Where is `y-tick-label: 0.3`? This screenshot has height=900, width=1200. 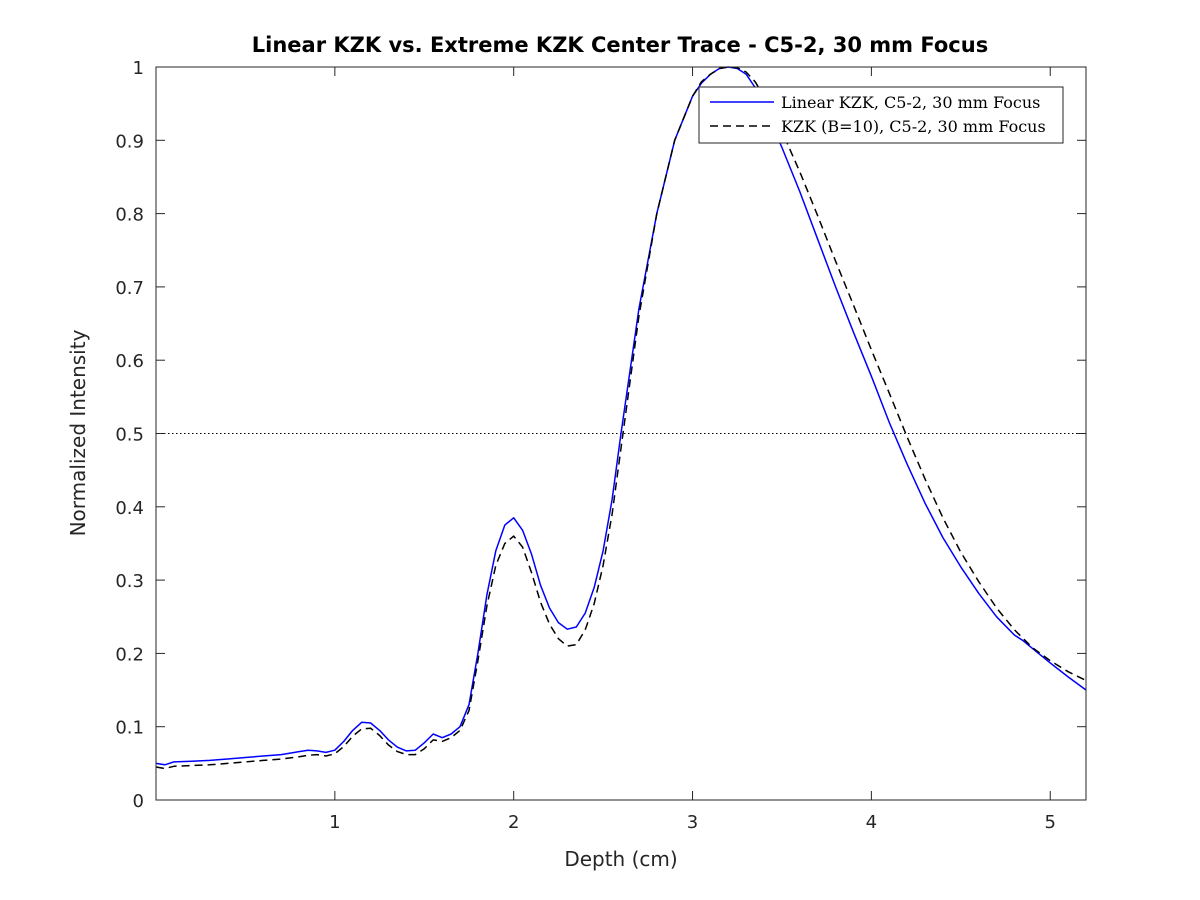
y-tick-label: 0.3 is located at coordinates (129, 581).